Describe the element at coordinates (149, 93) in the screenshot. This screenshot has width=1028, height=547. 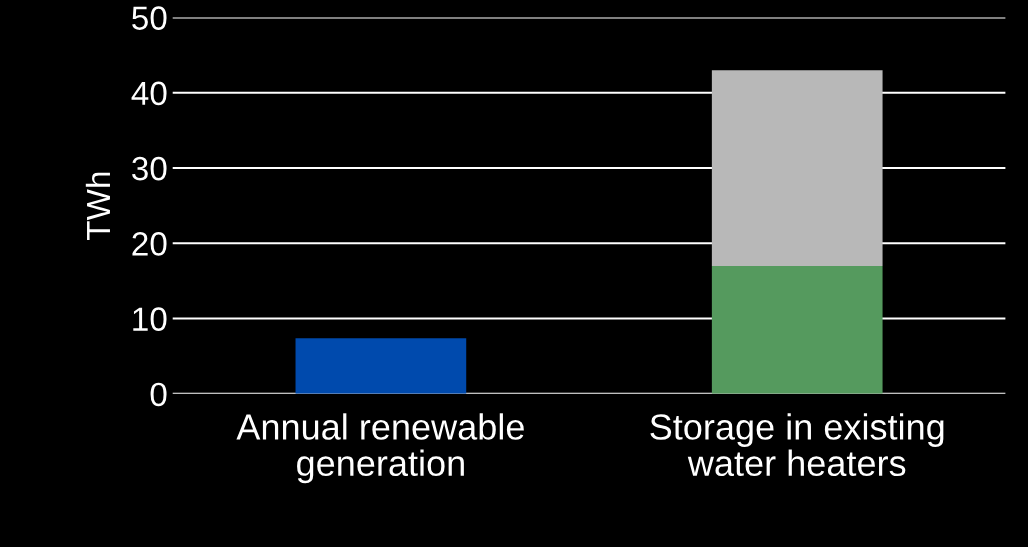
I see `y-tick-label: 40` at that location.